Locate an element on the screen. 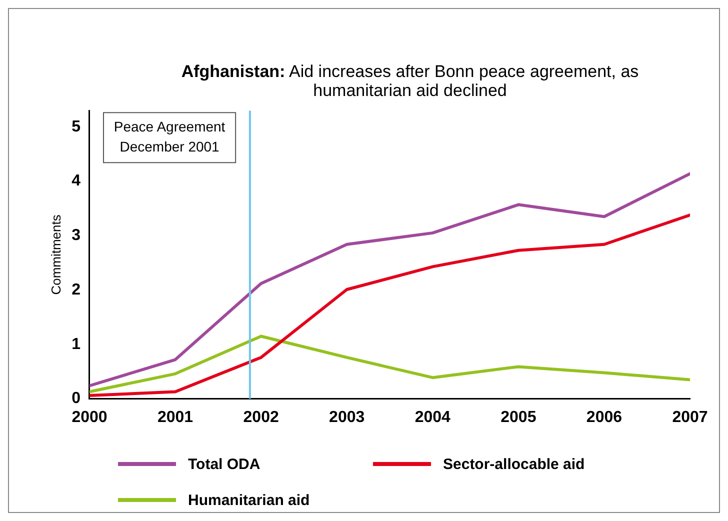 Image resolution: width=728 pixels, height=521 pixels. legend-label: Total ODA is located at coordinates (224, 464).